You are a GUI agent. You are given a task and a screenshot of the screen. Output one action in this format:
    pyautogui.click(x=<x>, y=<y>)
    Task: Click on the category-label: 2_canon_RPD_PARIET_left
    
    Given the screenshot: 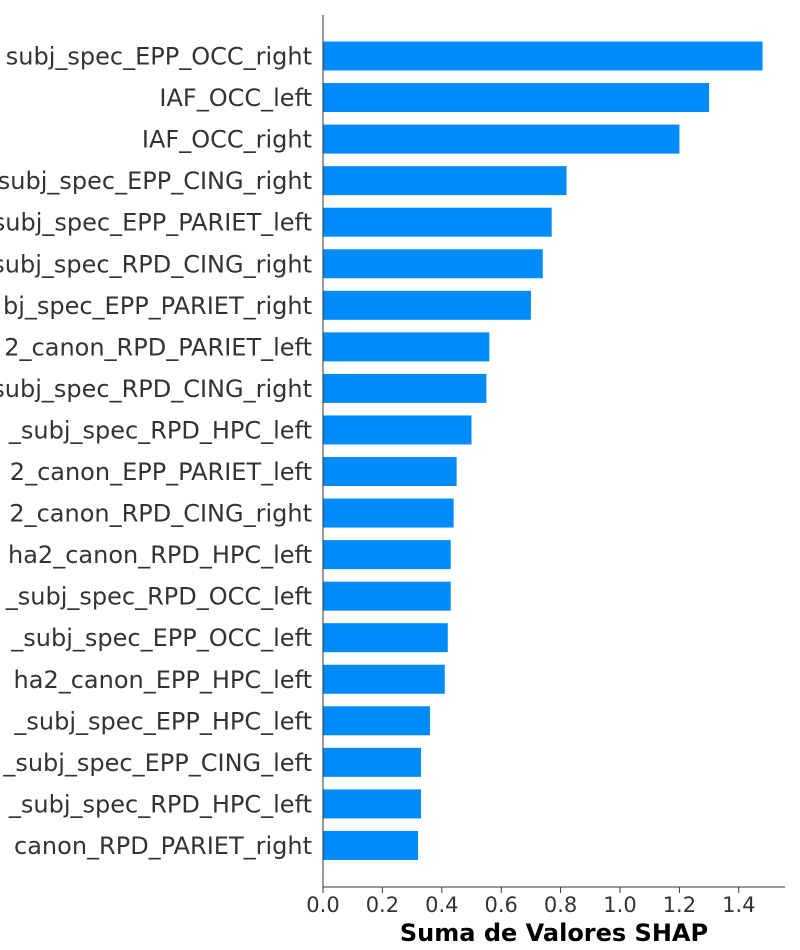 What is the action you would take?
    pyautogui.click(x=158, y=347)
    